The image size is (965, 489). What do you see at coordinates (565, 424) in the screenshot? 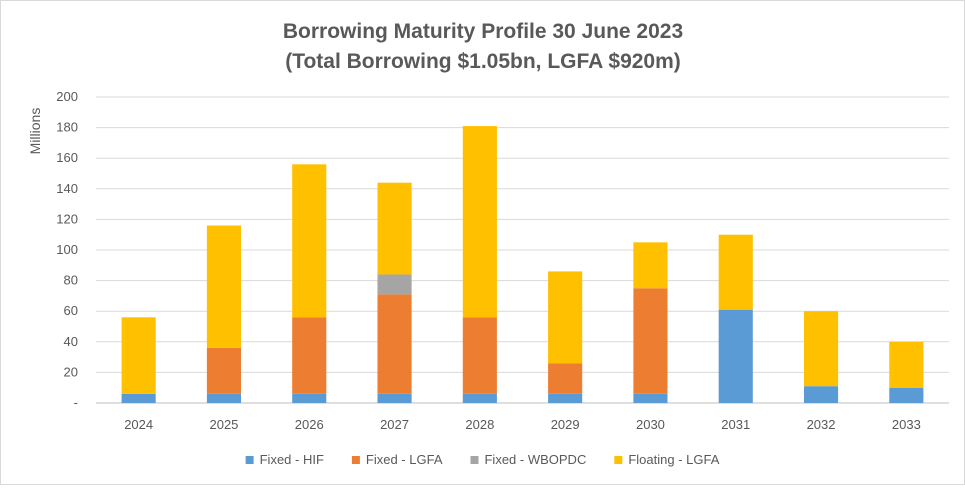
I see `x-tick-label: 2029` at bounding box center [565, 424].